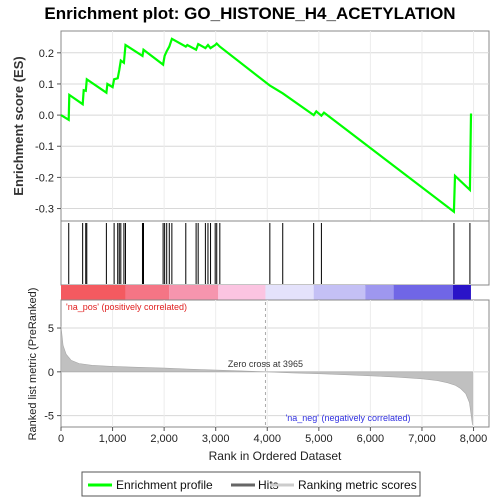 Image resolution: width=500 pixels, height=500 pixels. What do you see at coordinates (474, 439) in the screenshot?
I see `ranked-x-tick-label: 8,000` at bounding box center [474, 439].